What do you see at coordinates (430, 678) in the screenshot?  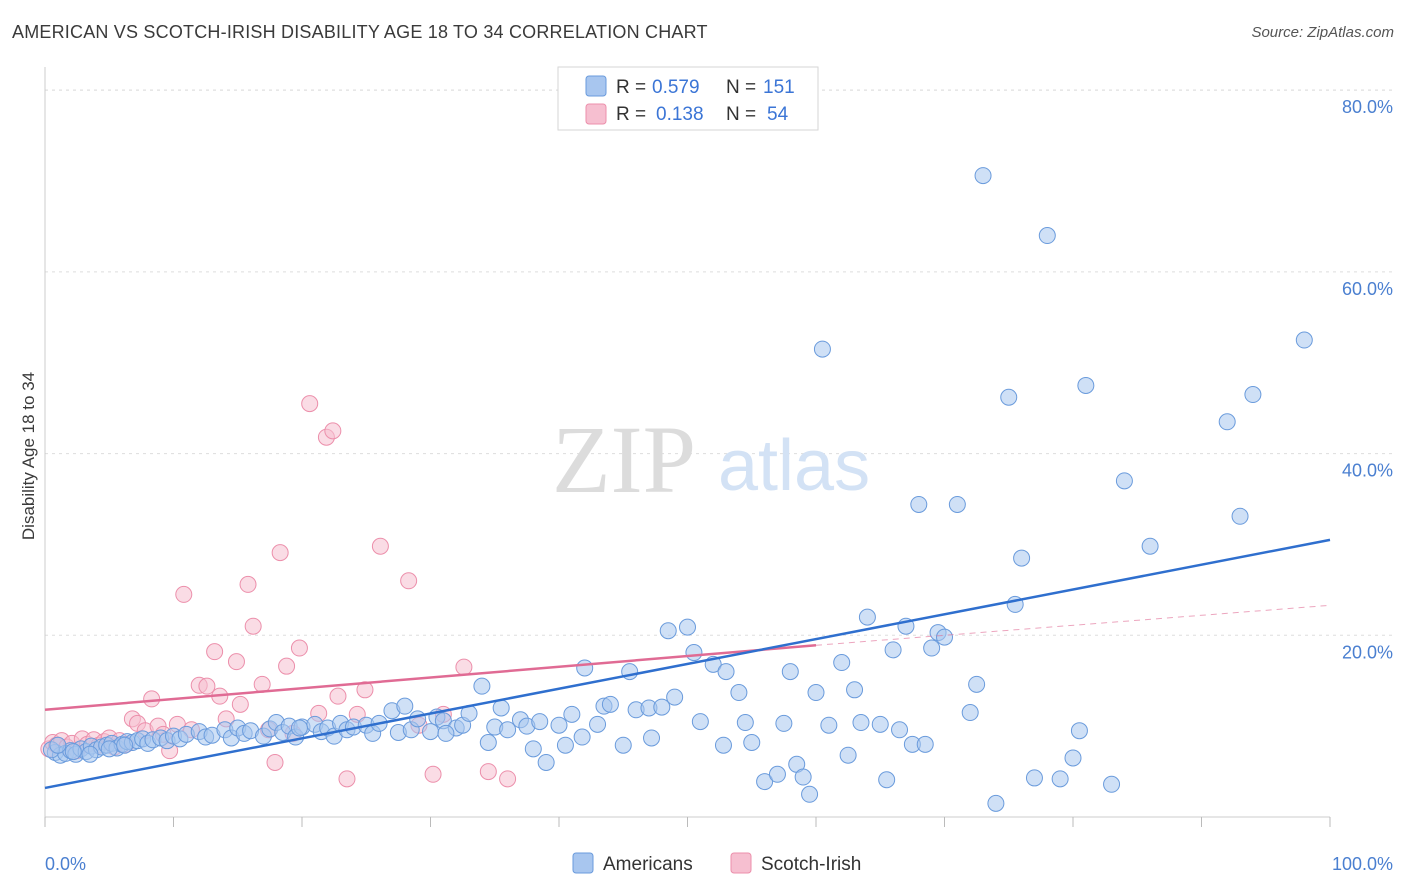 I see `scotch-irish-trendline` at bounding box center [430, 678].